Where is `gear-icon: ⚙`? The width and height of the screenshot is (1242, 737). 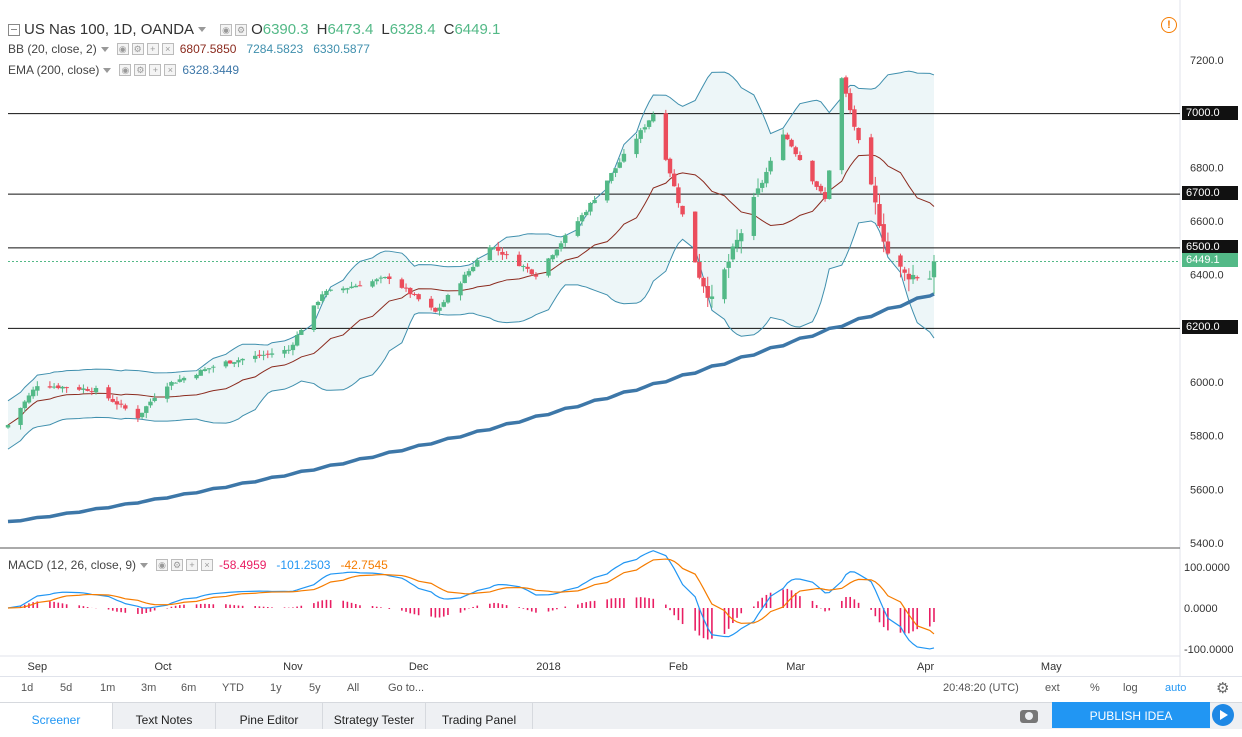
gear-icon: ⚙ is located at coordinates (1223, 688).